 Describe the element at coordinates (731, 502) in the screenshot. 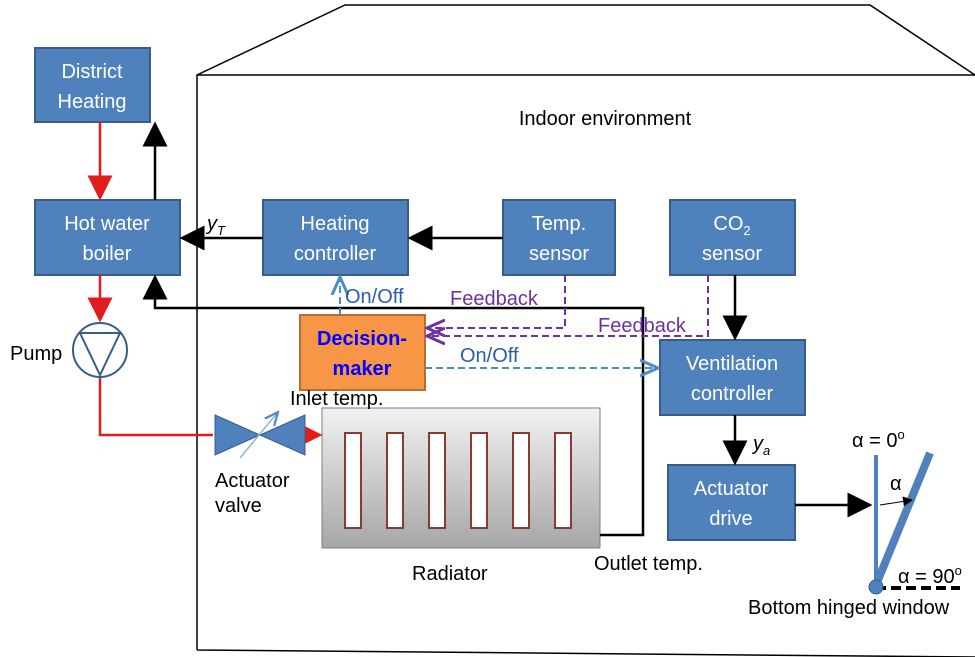

I see `actuator-drive: Actuator drive` at that location.